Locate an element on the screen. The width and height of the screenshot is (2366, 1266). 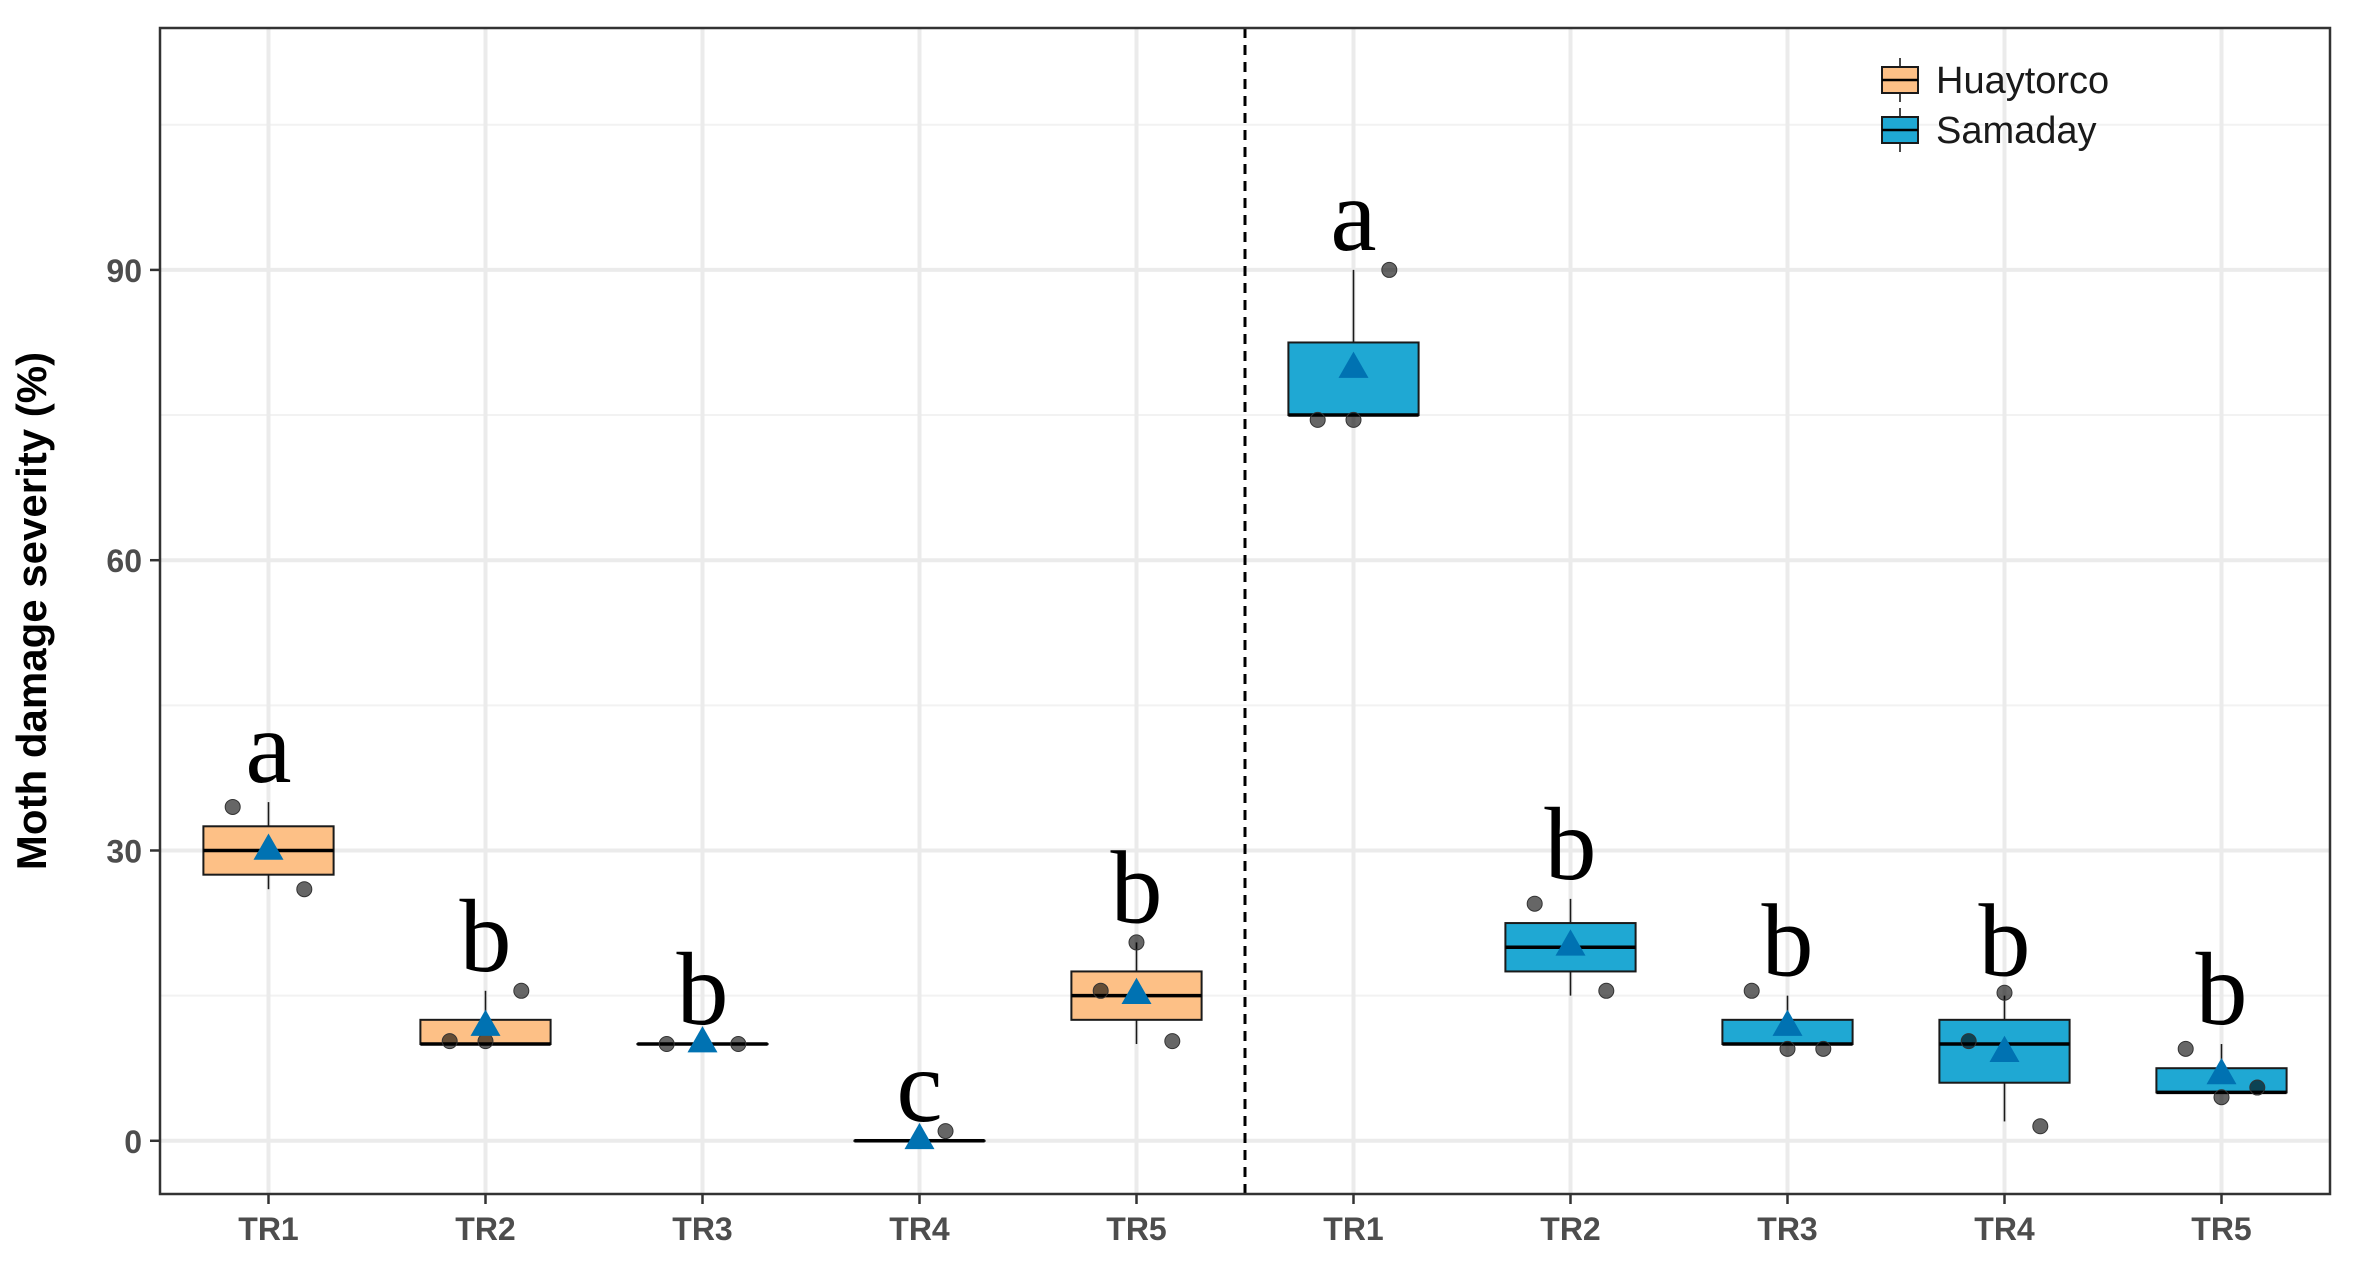
y-tick-label: 30 is located at coordinates (124, 851).